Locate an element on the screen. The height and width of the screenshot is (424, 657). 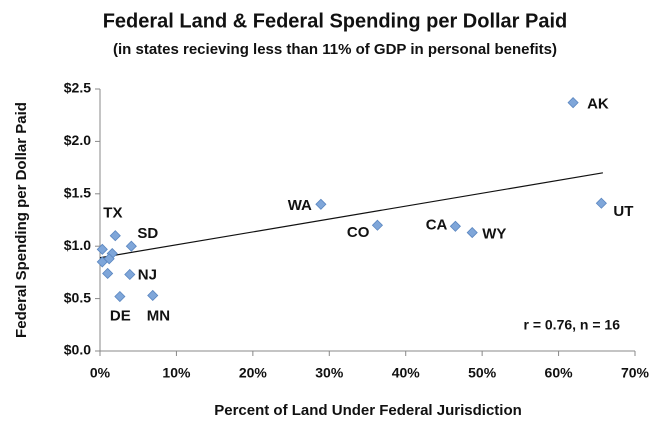
point-label: NJ is located at coordinates (147, 274).